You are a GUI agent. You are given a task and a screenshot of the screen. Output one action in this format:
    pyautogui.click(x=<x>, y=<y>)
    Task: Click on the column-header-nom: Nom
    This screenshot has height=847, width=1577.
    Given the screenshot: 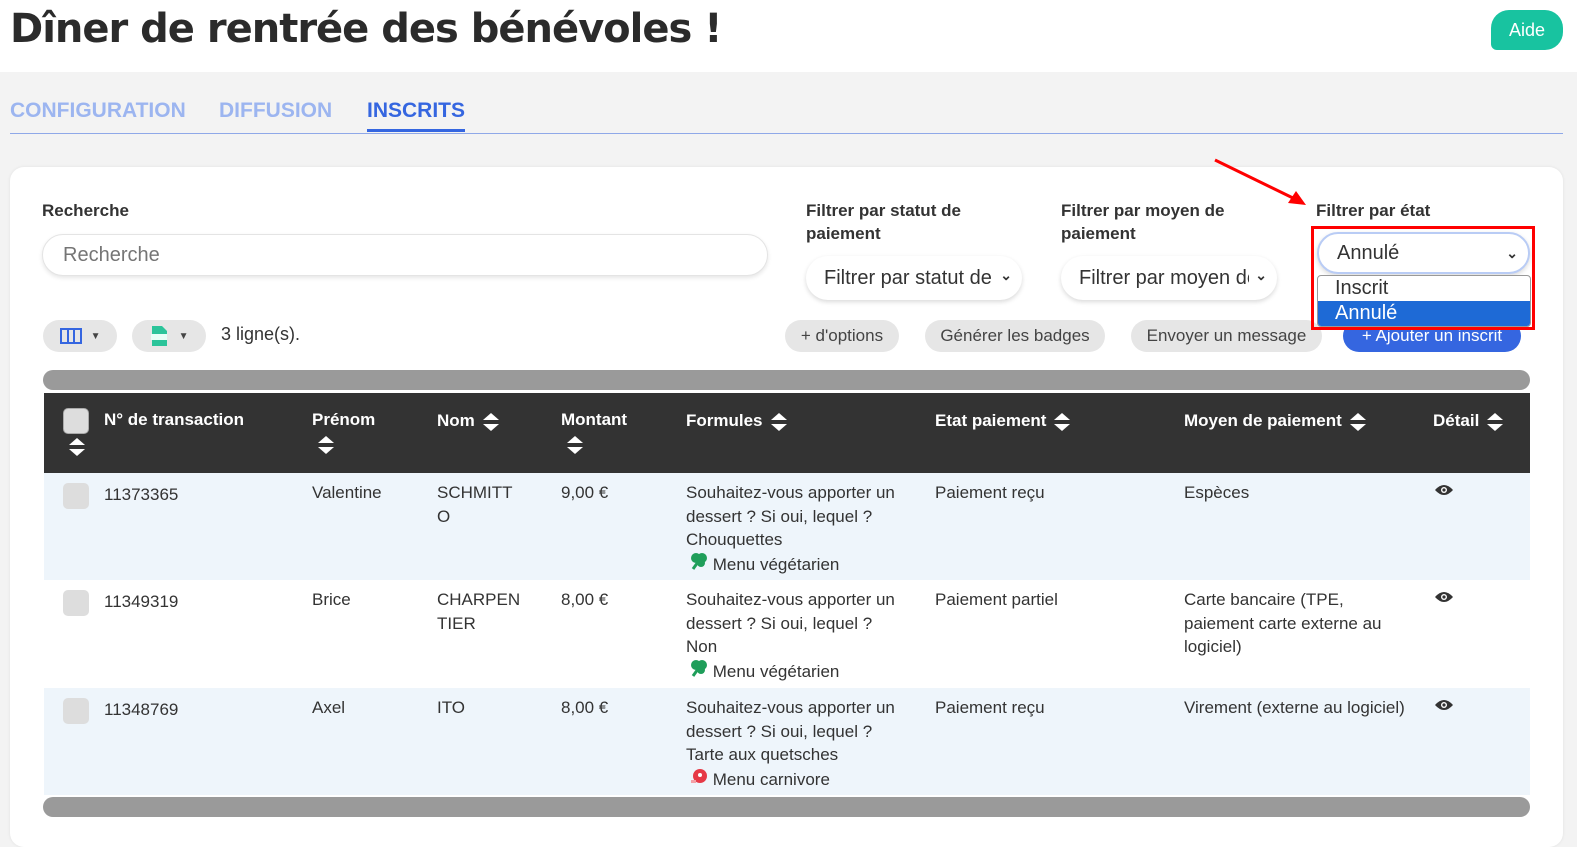 What is the action you would take?
    pyautogui.click(x=468, y=421)
    